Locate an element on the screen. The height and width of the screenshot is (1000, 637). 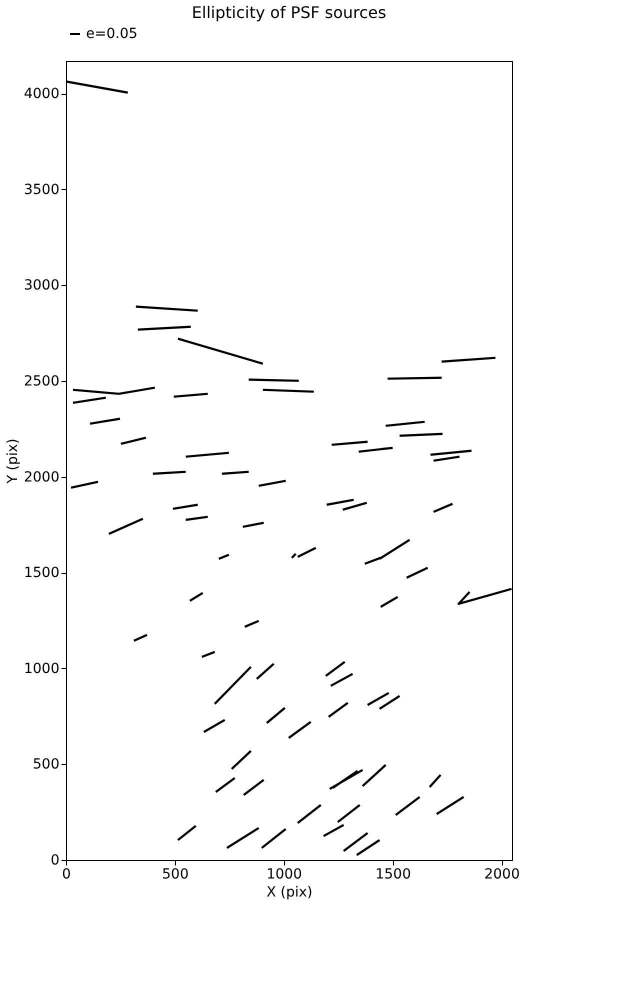
y-tick-label: 4000 is located at coordinates (42, 94).